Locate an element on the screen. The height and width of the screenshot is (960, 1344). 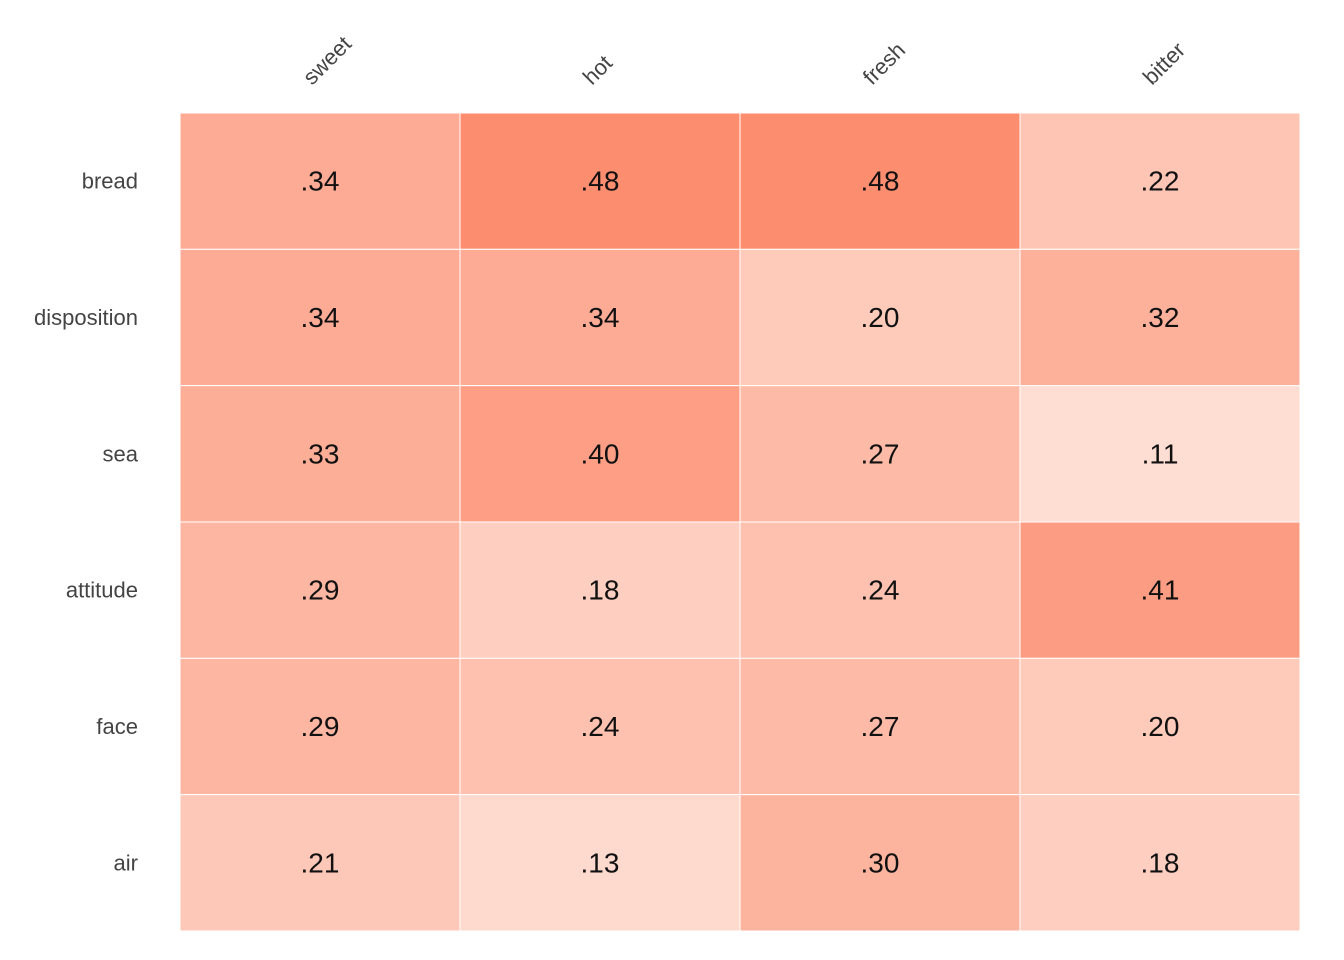
column-label-hot: hot is located at coordinates (597, 69).